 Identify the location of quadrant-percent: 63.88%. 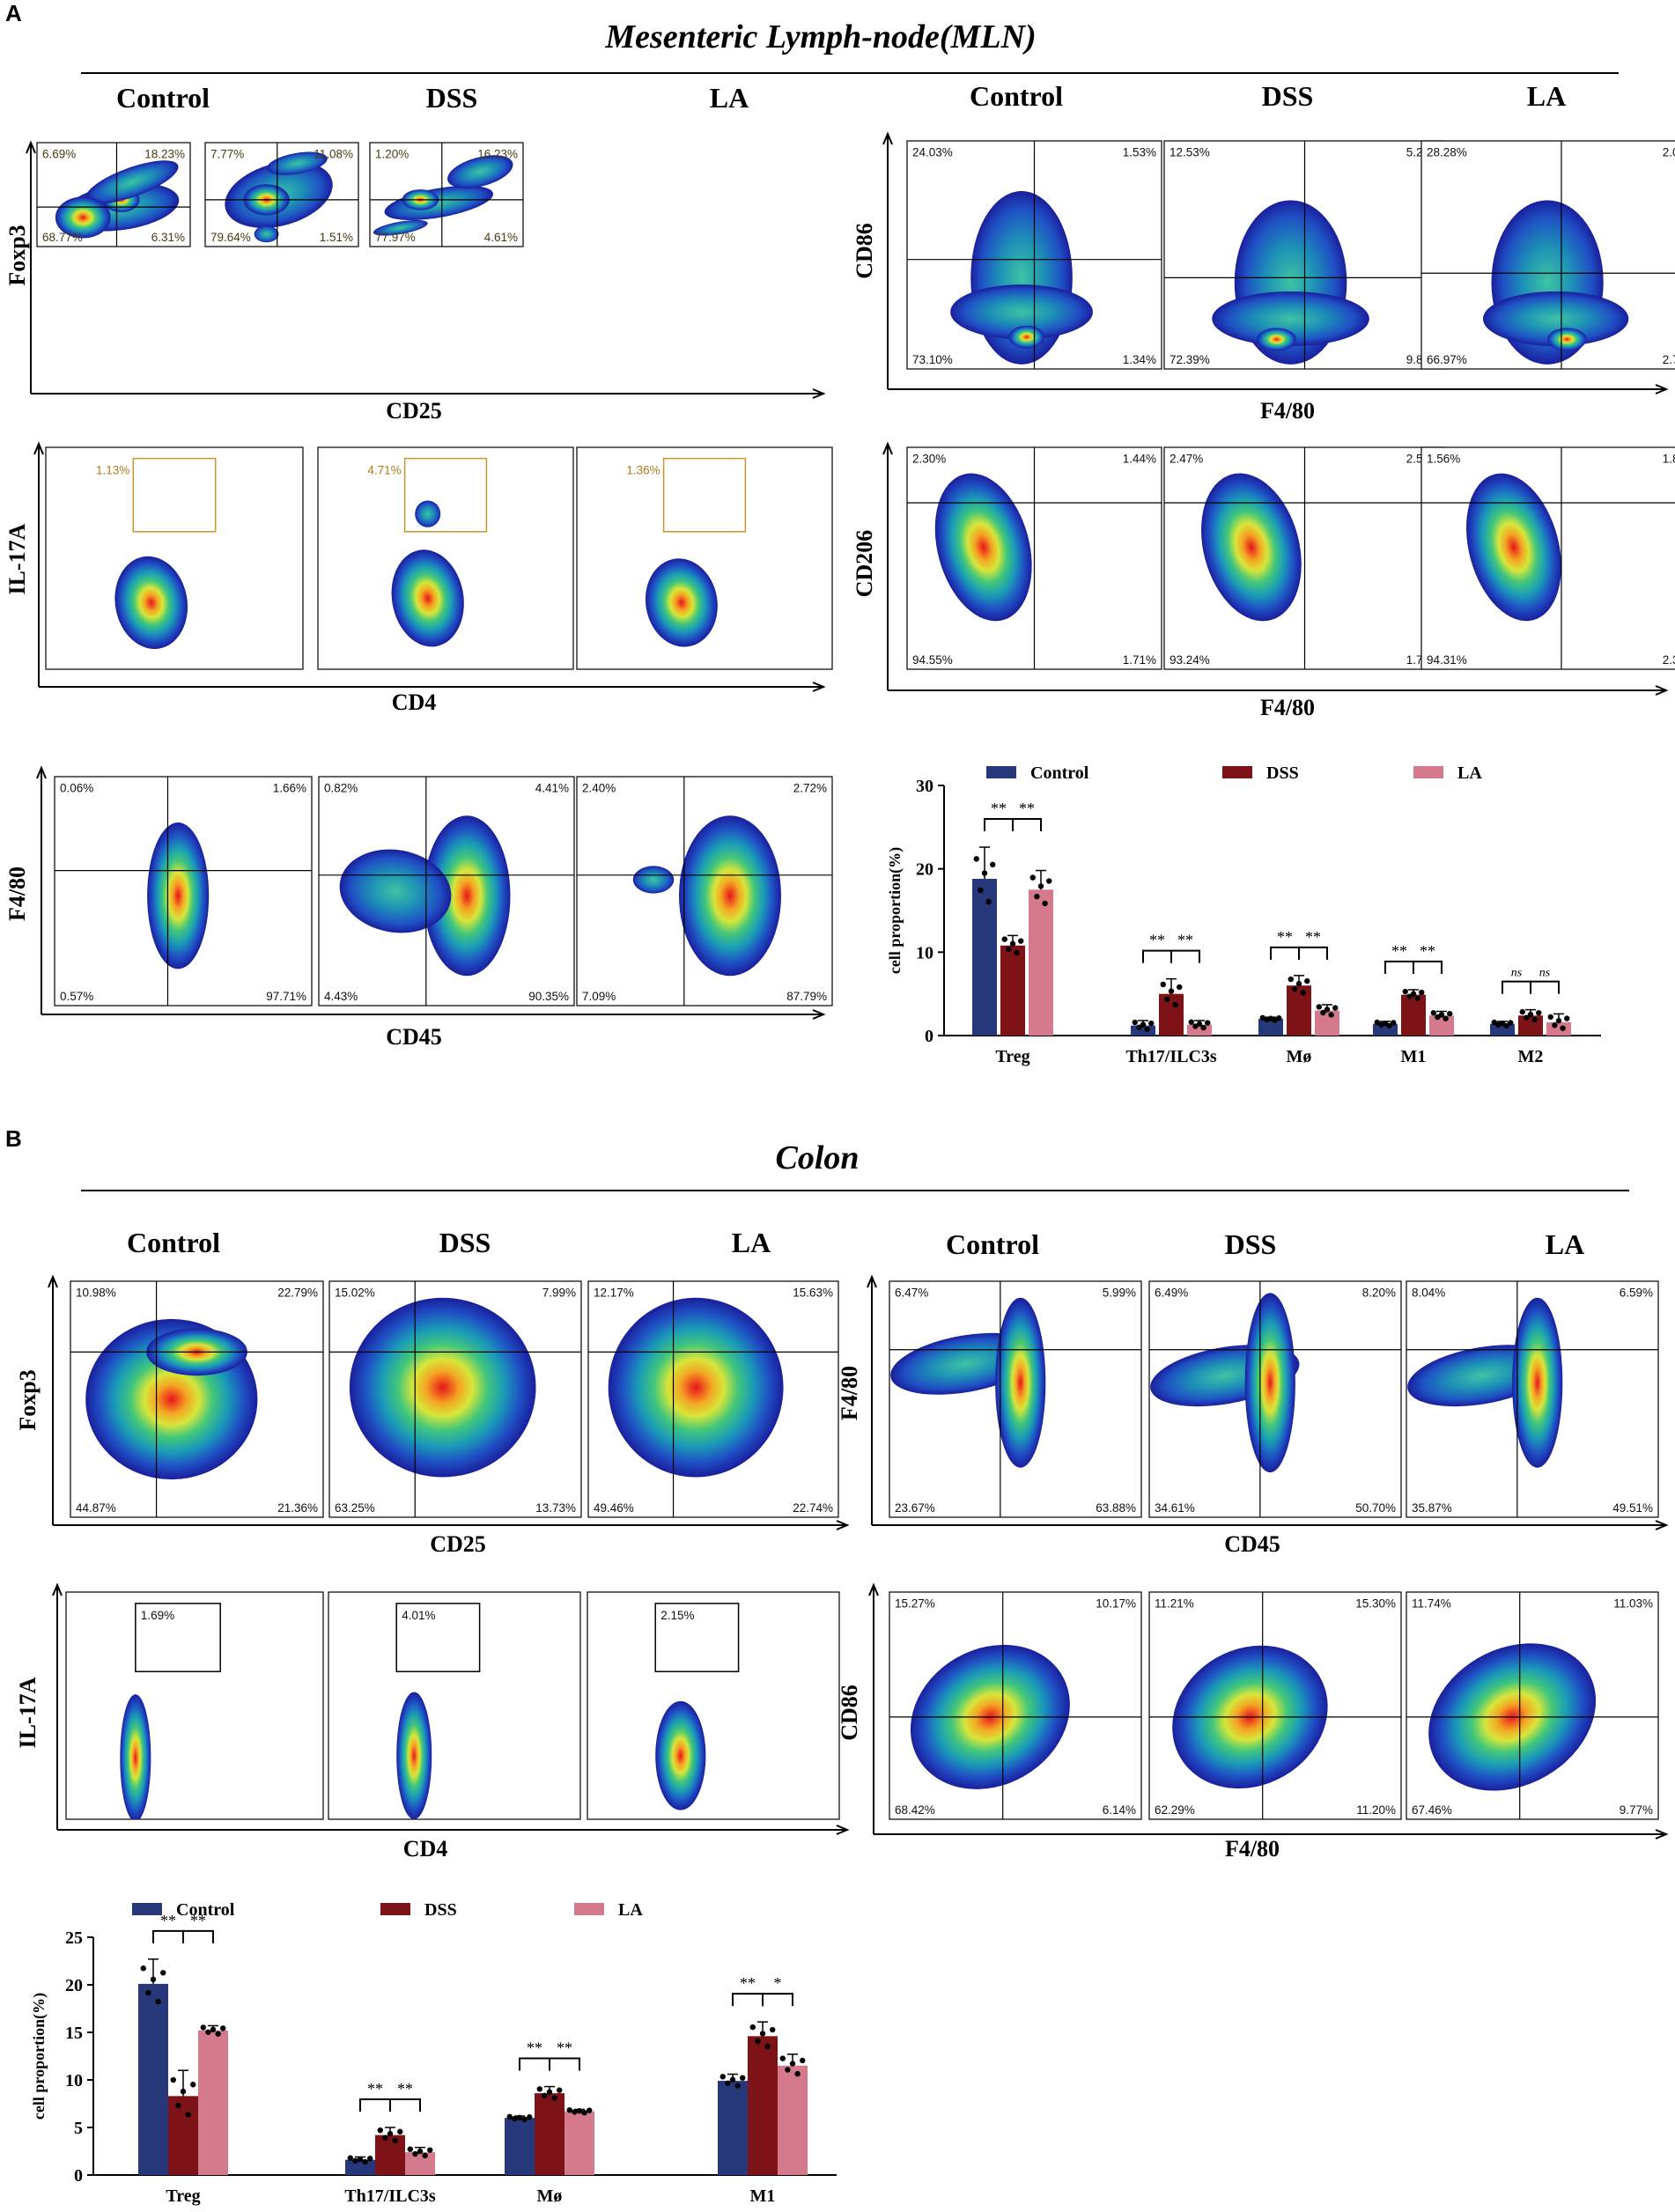
(1116, 1508).